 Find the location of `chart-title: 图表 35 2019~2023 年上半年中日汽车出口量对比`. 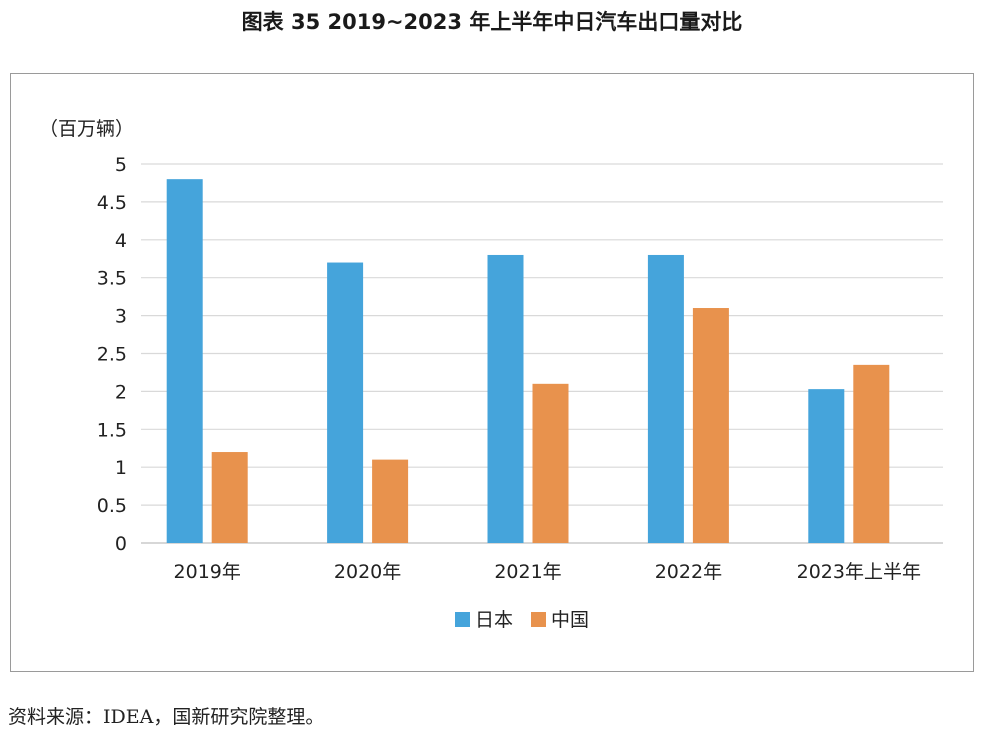

chart-title: 图表 35 2019~2023 年上半年中日汽车出口量对比 is located at coordinates (492, 22).